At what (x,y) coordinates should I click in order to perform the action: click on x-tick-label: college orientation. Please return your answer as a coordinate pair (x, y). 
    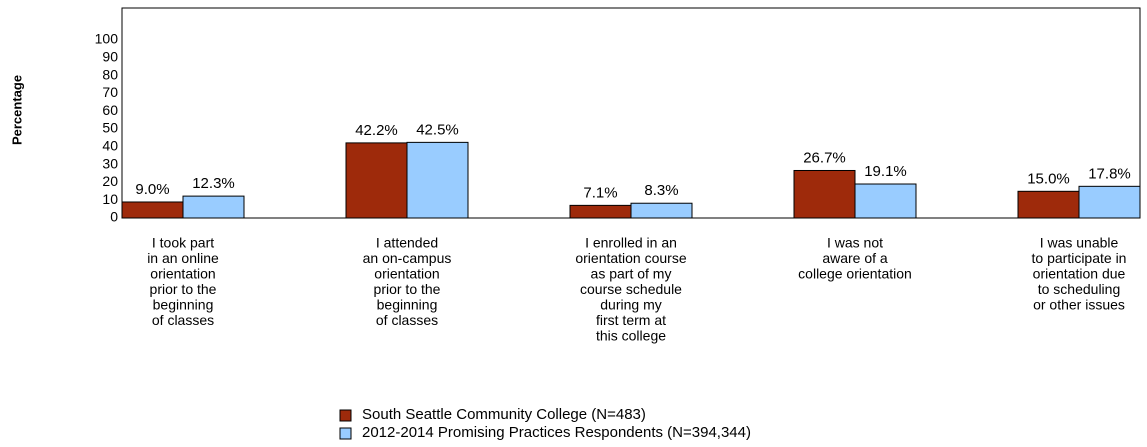
    Looking at the image, I should click on (855, 274).